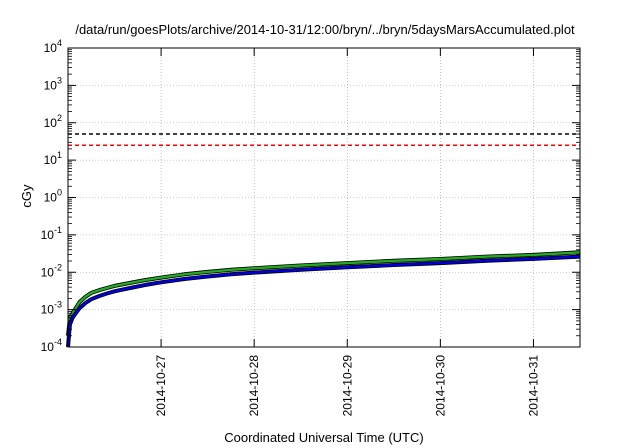 This screenshot has height=448, width=640. I want to click on y-tick-label: 10⁻¹, so click(51, 233).